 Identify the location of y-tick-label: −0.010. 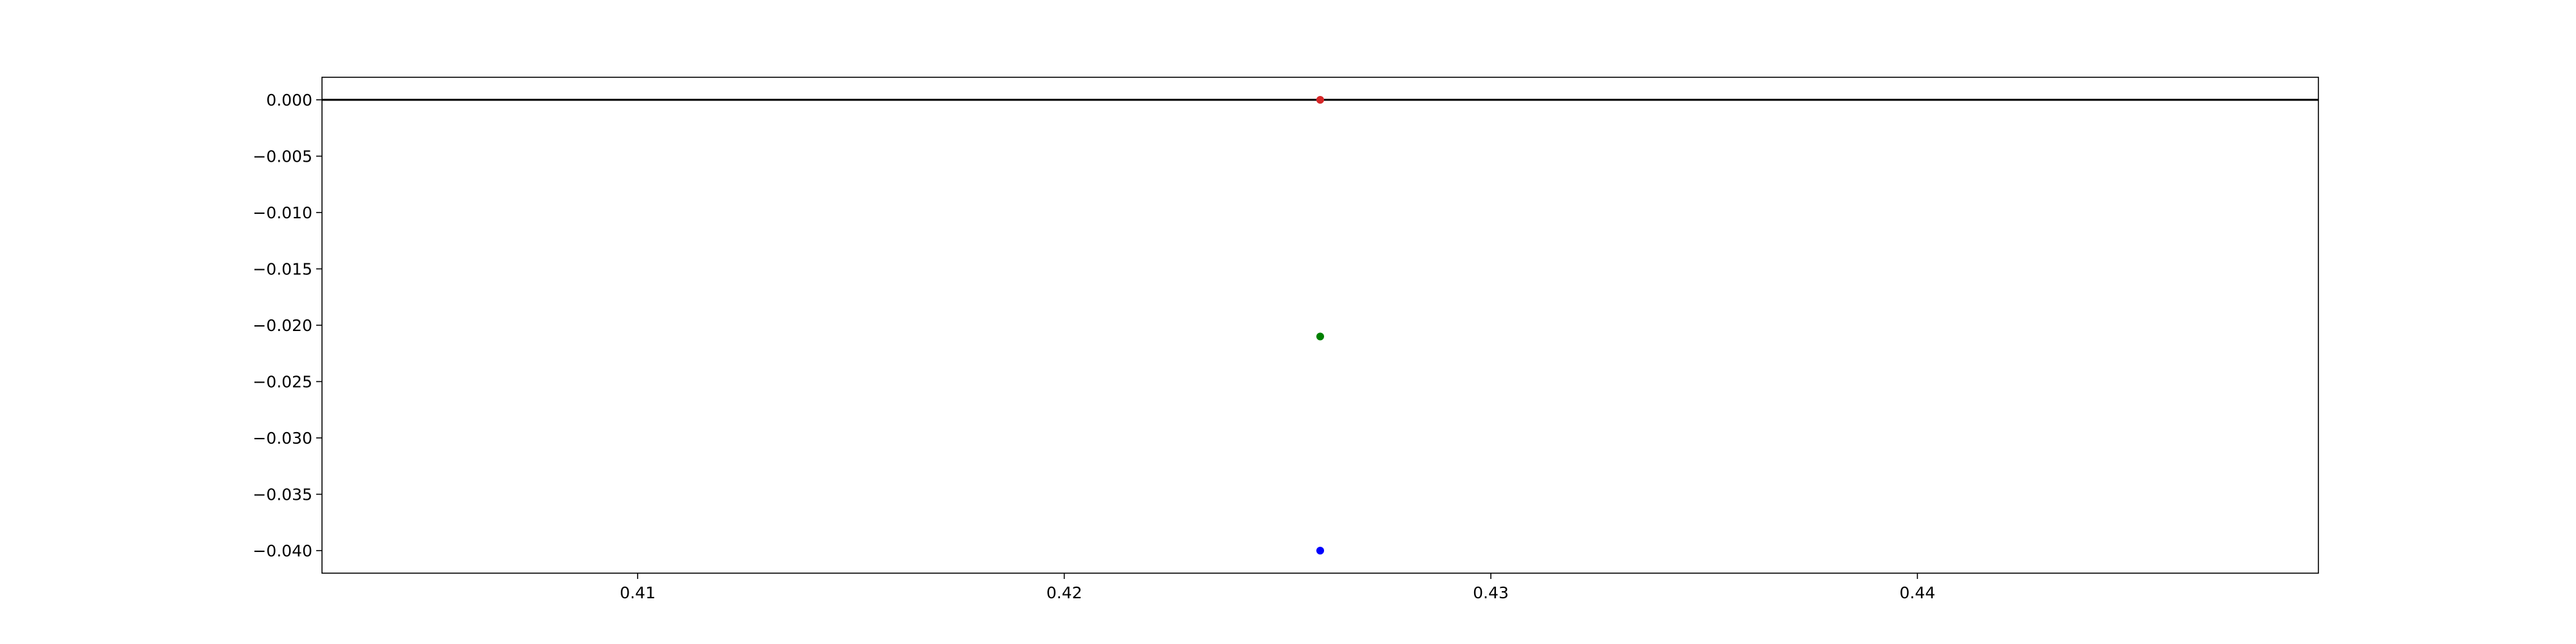
(282, 213).